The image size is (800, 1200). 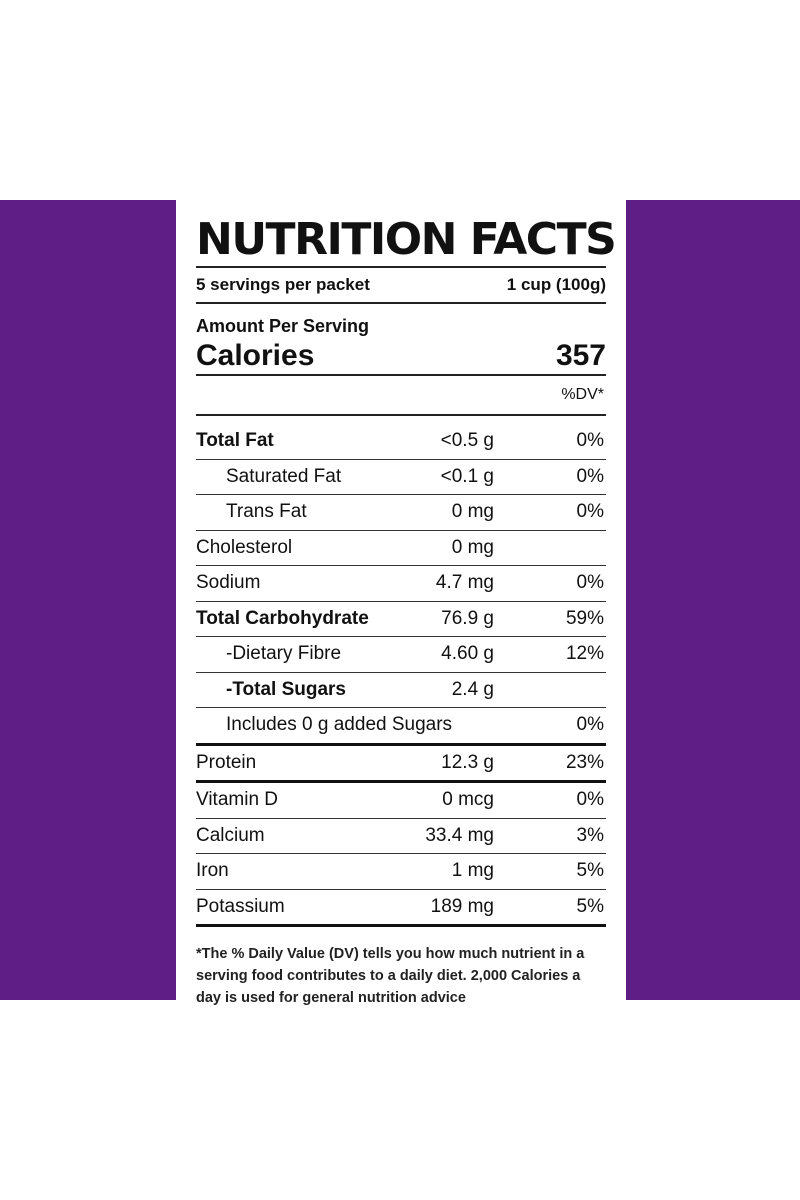 What do you see at coordinates (472, 689) in the screenshot?
I see `nutrient-amount: 2.4 g` at bounding box center [472, 689].